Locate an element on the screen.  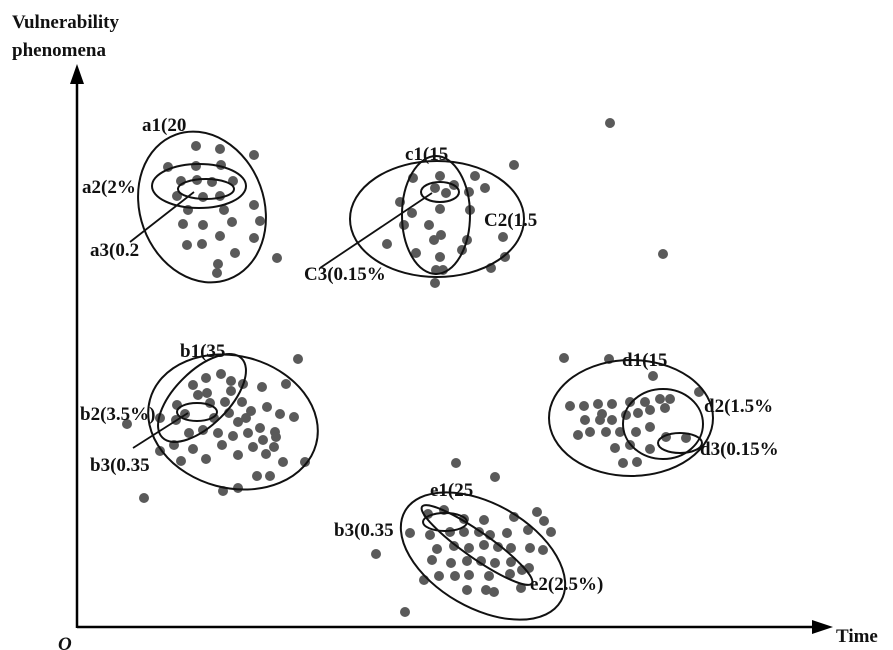
leader-c3 is located at coordinates (376, 230).